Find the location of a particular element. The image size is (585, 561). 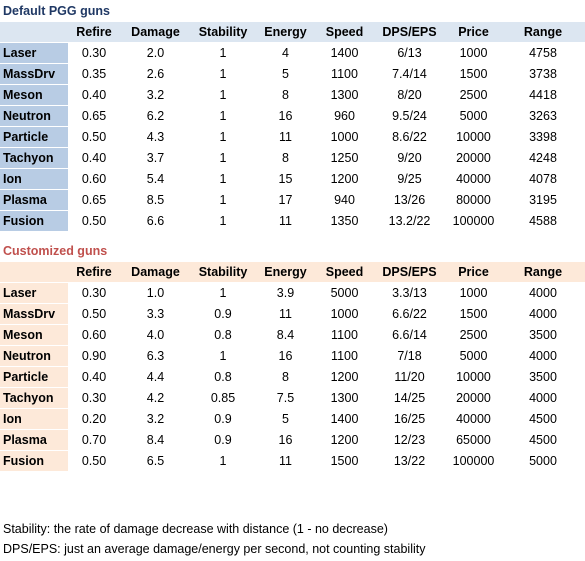

table-cell: 0.90 is located at coordinates (94, 356).